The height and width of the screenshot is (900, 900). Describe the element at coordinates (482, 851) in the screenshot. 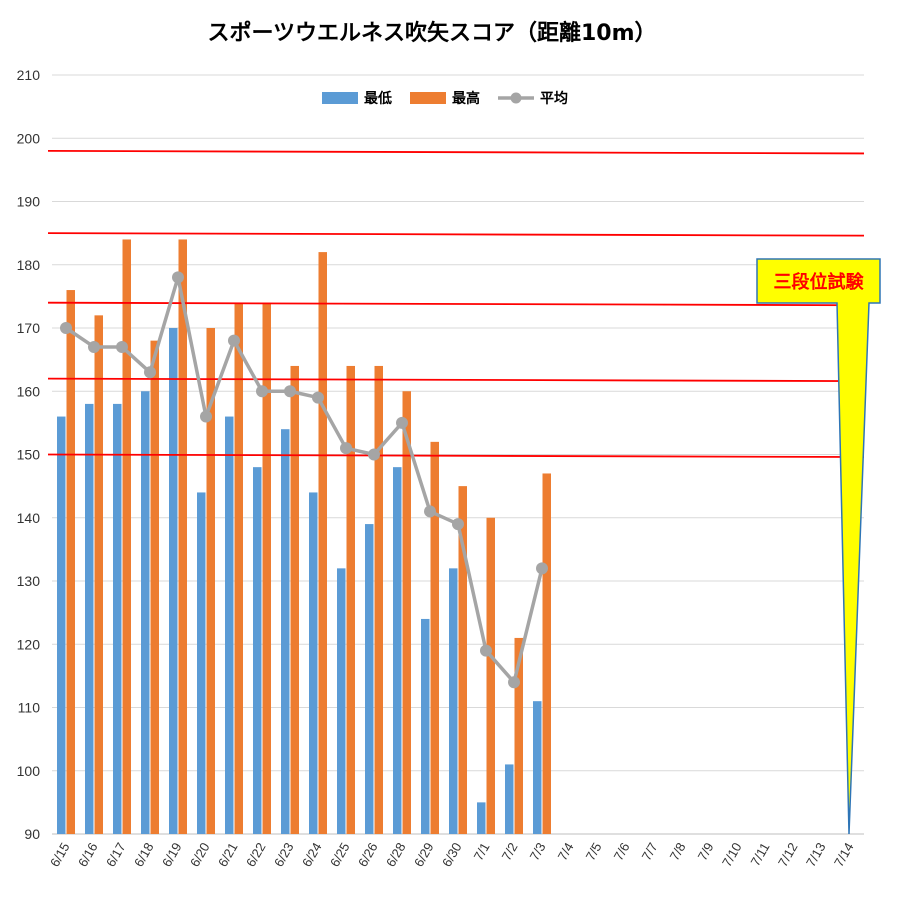

I see `x-tick-label: 7/1` at that location.